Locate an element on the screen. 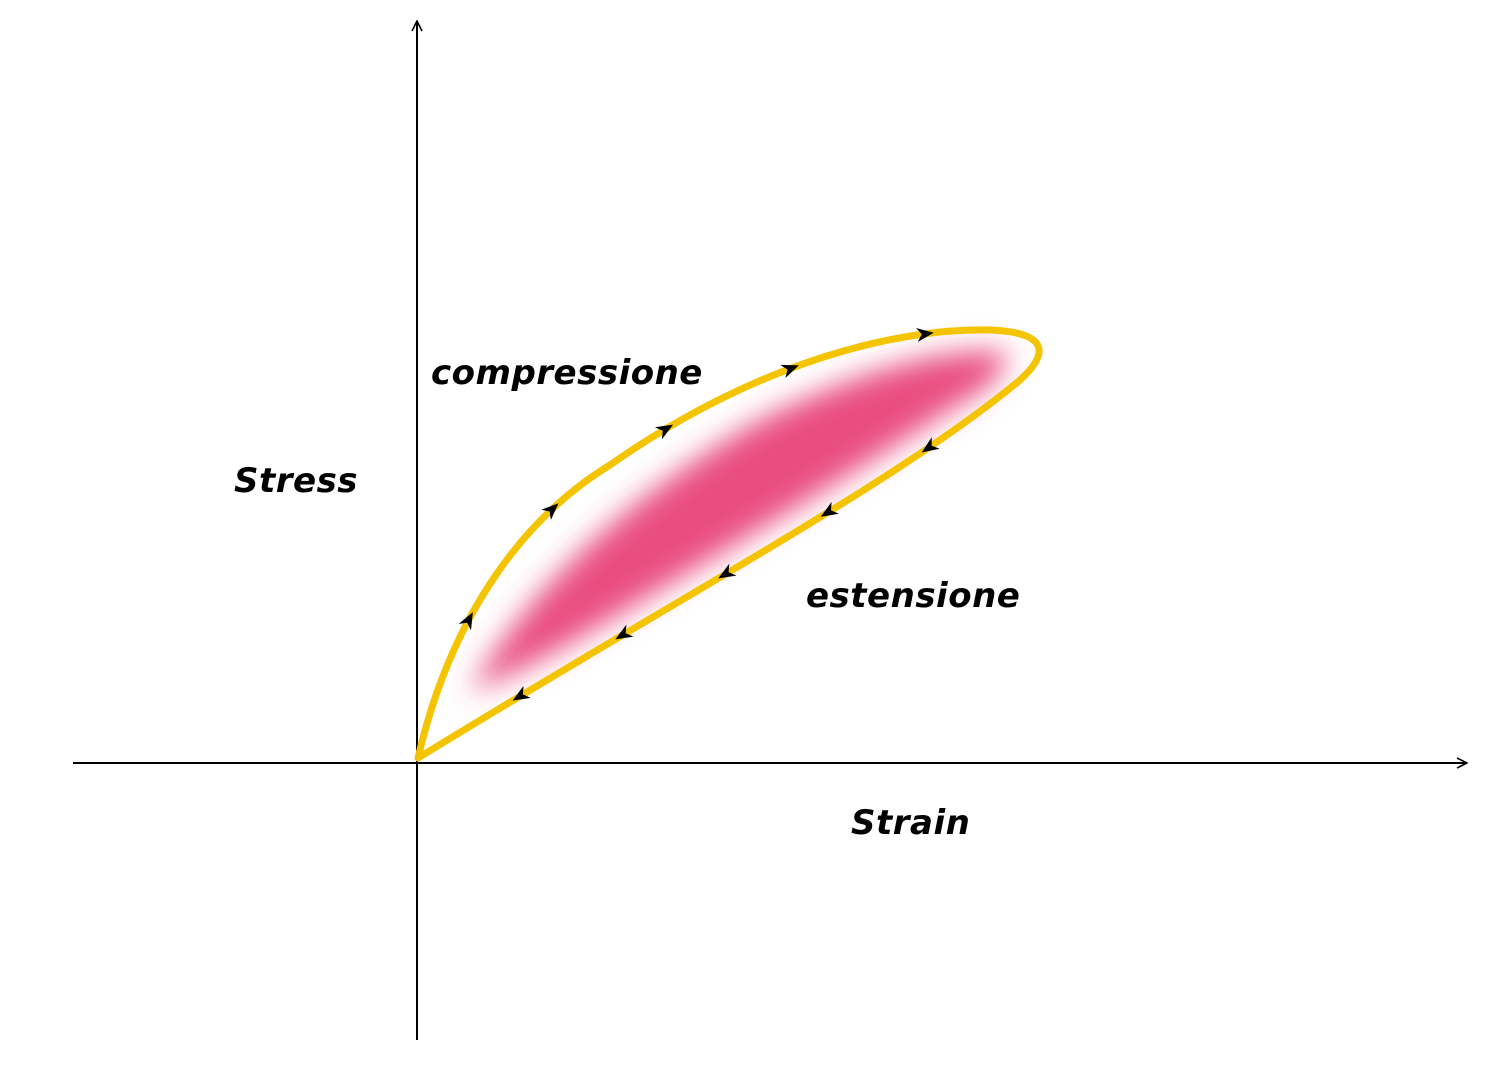 This screenshot has width=1493, height=1081. unloading-branch-label: estensione is located at coordinates (913, 596).